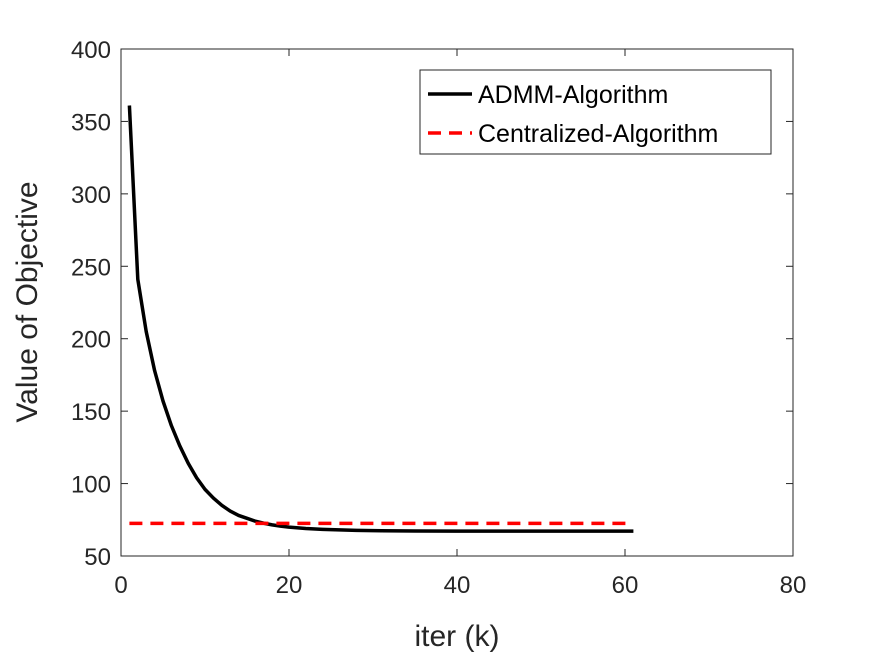 This screenshot has width=875, height=656. What do you see at coordinates (91, 485) in the screenshot?
I see `y-tick-label: 100` at bounding box center [91, 485].